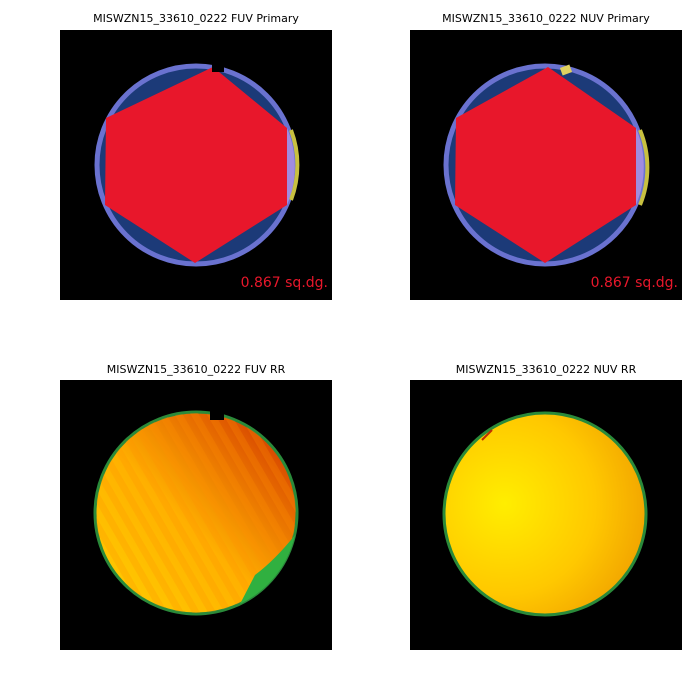  What do you see at coordinates (546, 369) in the screenshot?
I see `panel-title: MISWZN15_33610_0222 NUV RR` at bounding box center [546, 369].